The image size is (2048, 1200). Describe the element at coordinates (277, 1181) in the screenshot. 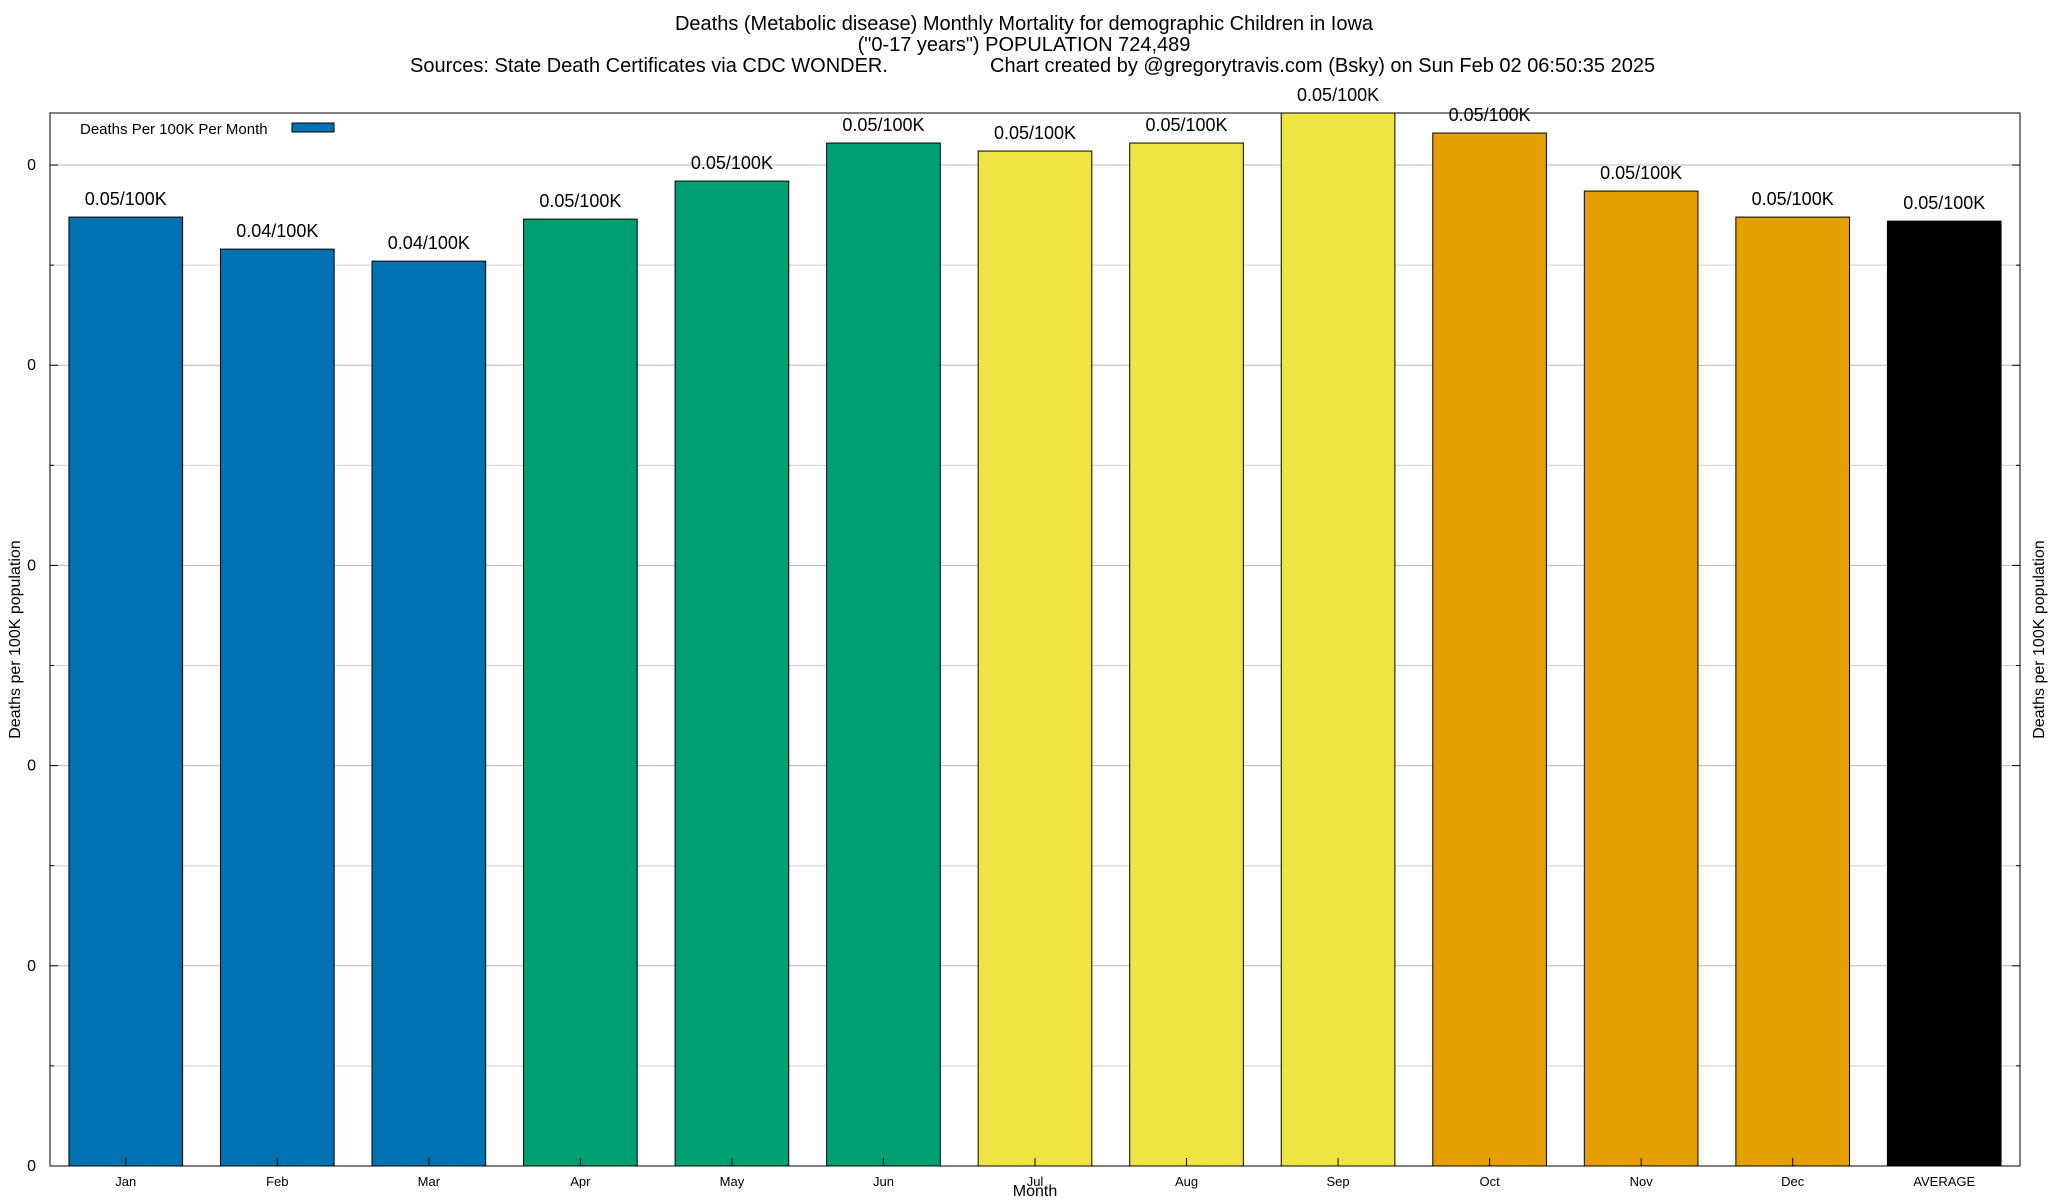

I see `x-tick-label: Feb` at that location.